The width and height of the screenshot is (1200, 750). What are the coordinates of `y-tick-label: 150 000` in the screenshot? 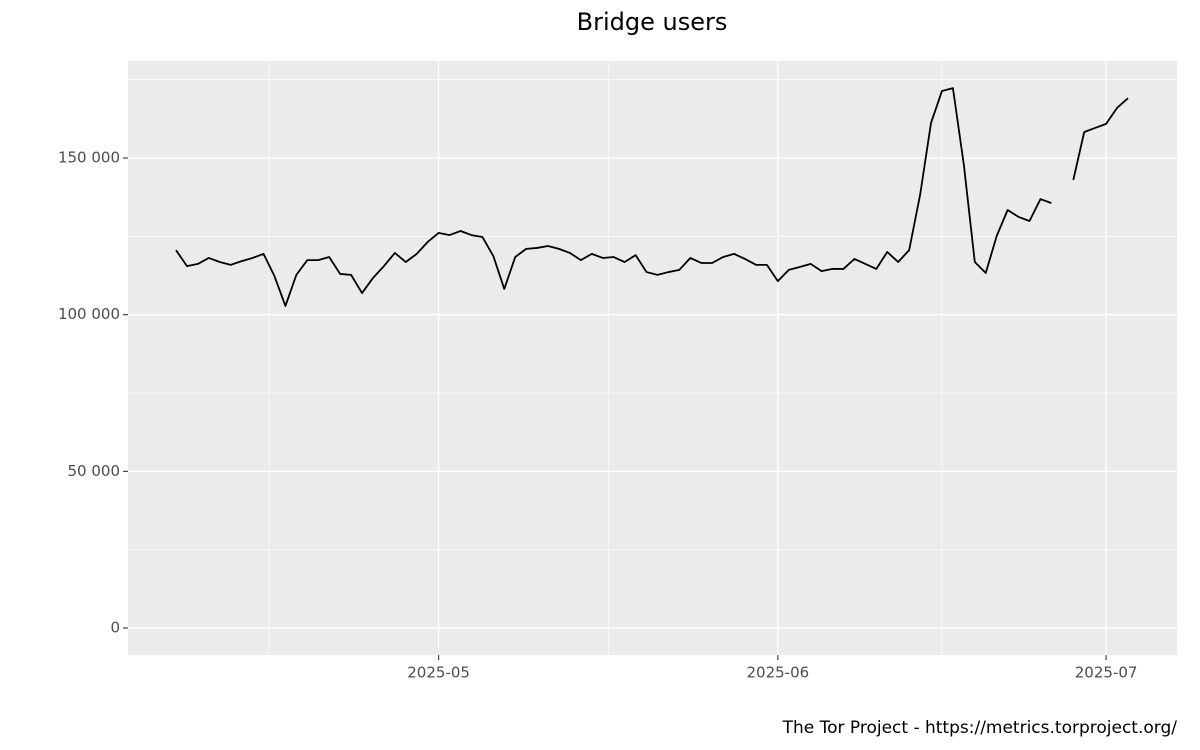 It's located at (89, 158).